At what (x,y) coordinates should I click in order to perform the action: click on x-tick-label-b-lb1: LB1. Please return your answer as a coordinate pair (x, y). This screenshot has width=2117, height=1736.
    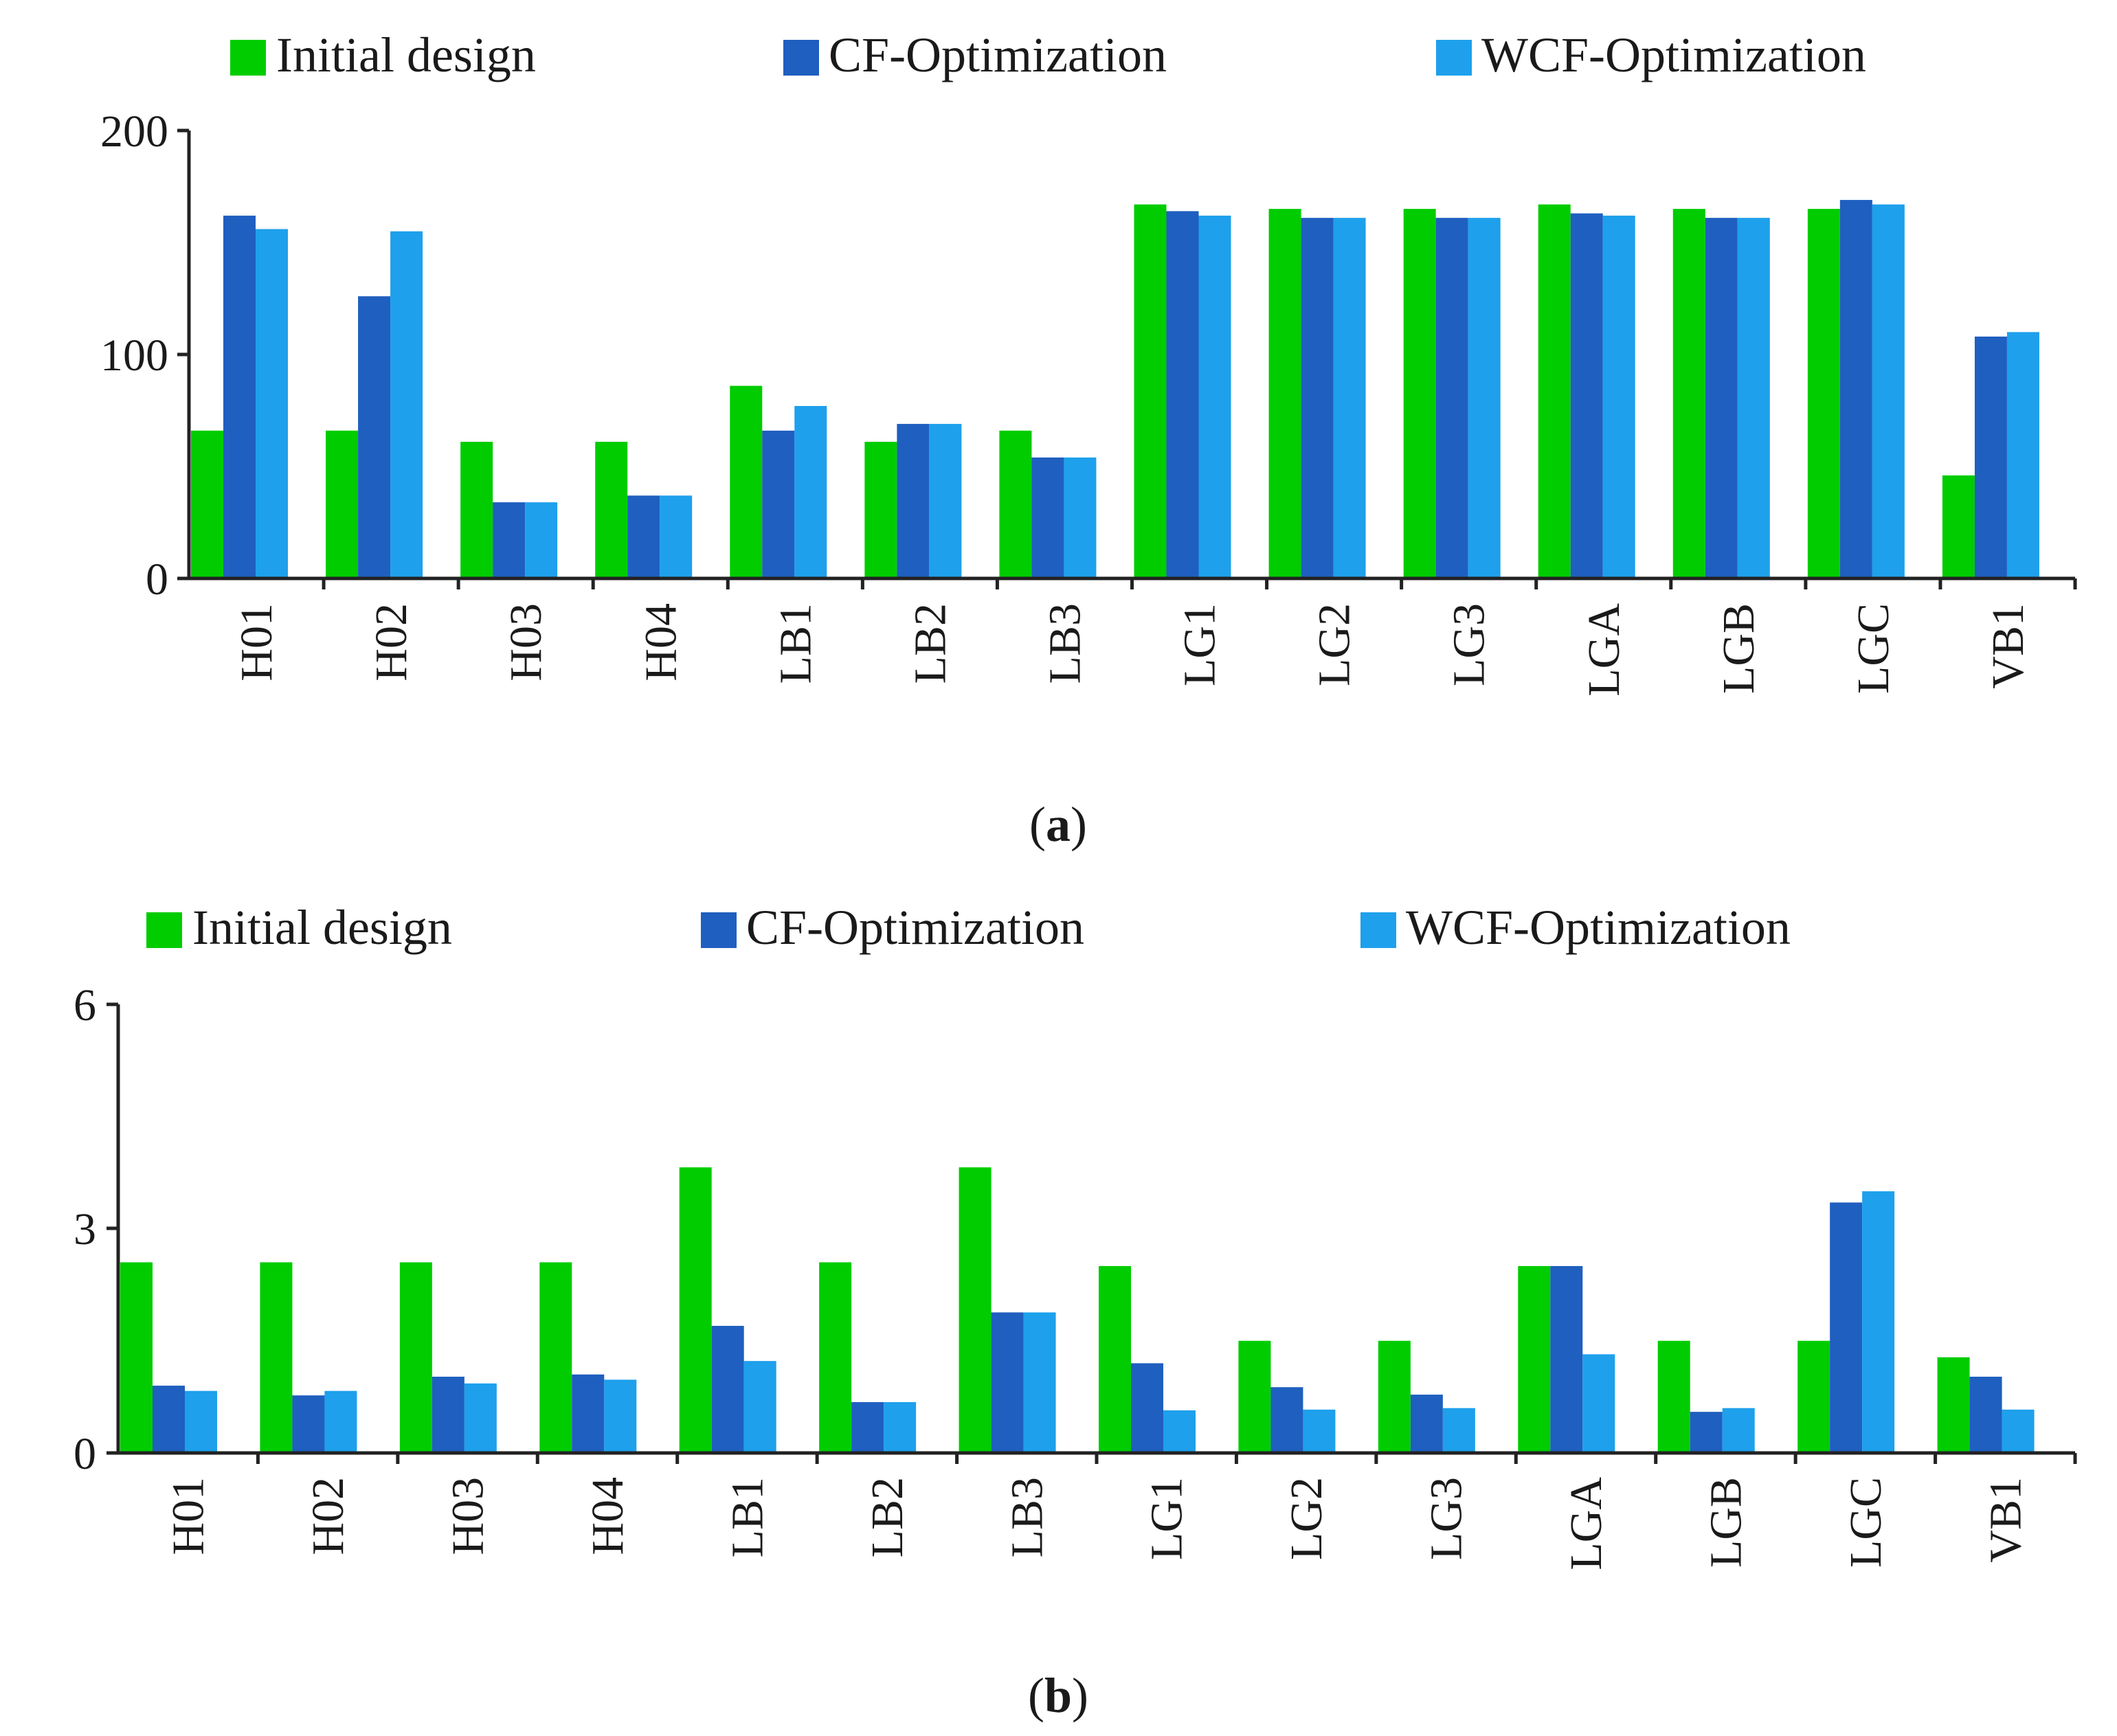
    Looking at the image, I should click on (747, 1517).